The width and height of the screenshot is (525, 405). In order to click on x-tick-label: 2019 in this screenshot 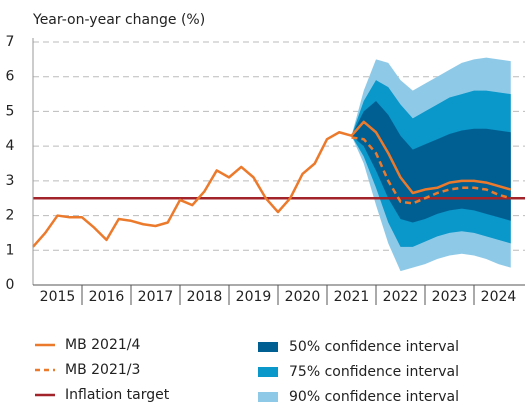, I will do `click(254, 297)`.